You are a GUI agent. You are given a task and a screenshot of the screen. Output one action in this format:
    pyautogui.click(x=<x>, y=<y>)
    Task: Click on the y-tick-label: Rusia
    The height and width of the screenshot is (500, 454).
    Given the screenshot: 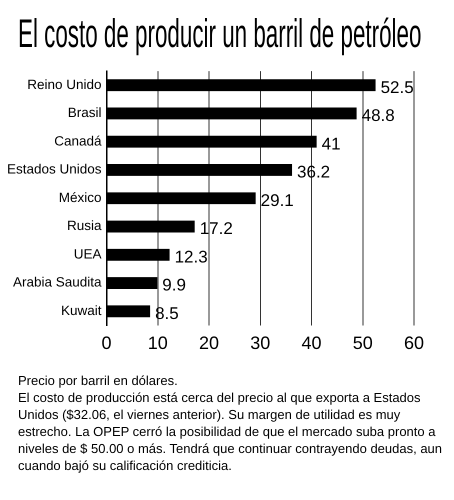 What is the action you would take?
    pyautogui.click(x=84, y=226)
    